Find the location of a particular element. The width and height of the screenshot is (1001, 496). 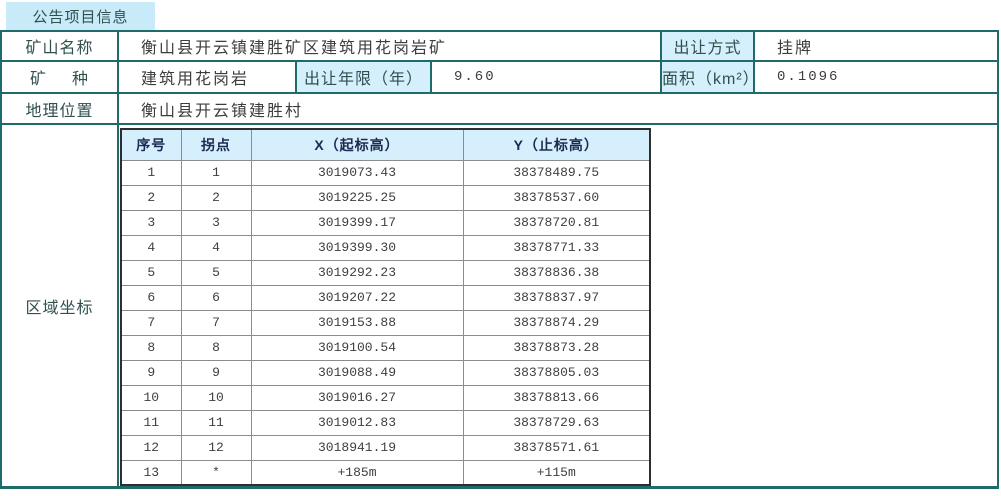

col-header-index: 序号 is located at coordinates (151, 144).